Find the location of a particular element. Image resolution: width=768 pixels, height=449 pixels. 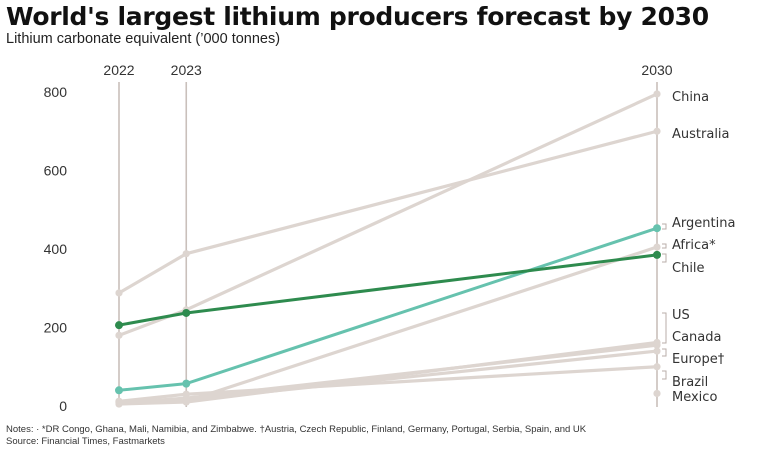

y-tick-label: 200 is located at coordinates (56, 328).